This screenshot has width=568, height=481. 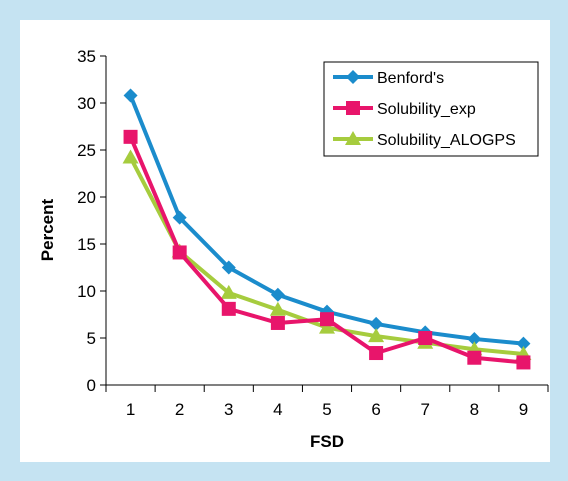 I want to click on legend-label: Solubility_exp, so click(x=426, y=109).